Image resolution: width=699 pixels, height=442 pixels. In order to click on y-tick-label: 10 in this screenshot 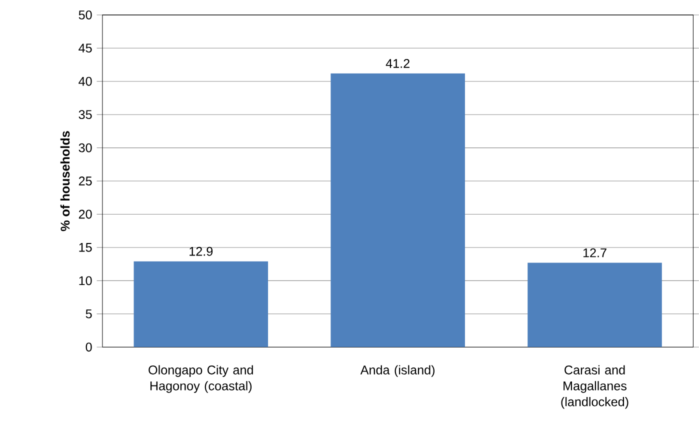, I will do `click(85, 281)`.